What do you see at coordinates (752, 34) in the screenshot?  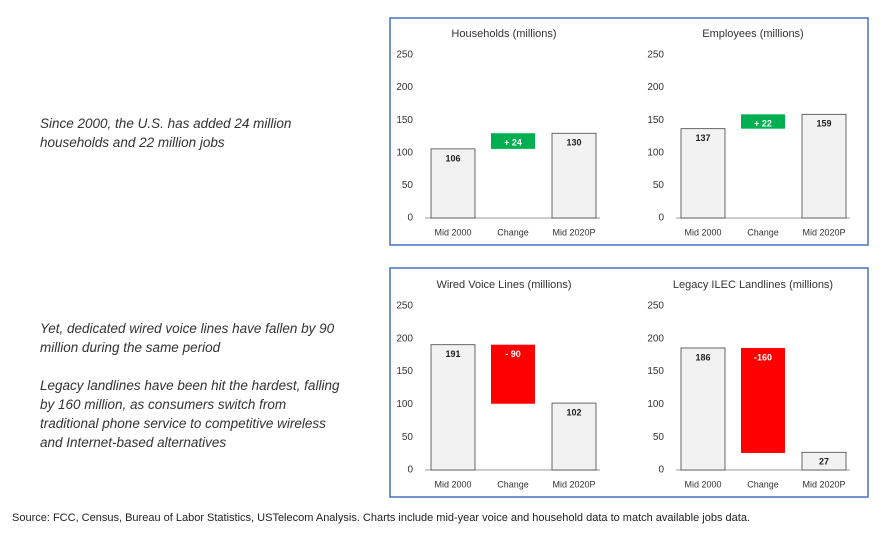 I see `chart-title: Employees (millions)` at bounding box center [752, 34].